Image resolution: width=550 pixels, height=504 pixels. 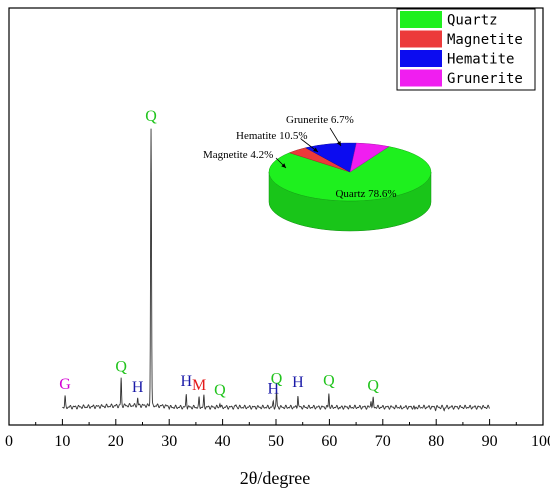 I want to click on legend-label-quartz: Quartz, so click(x=472, y=21).